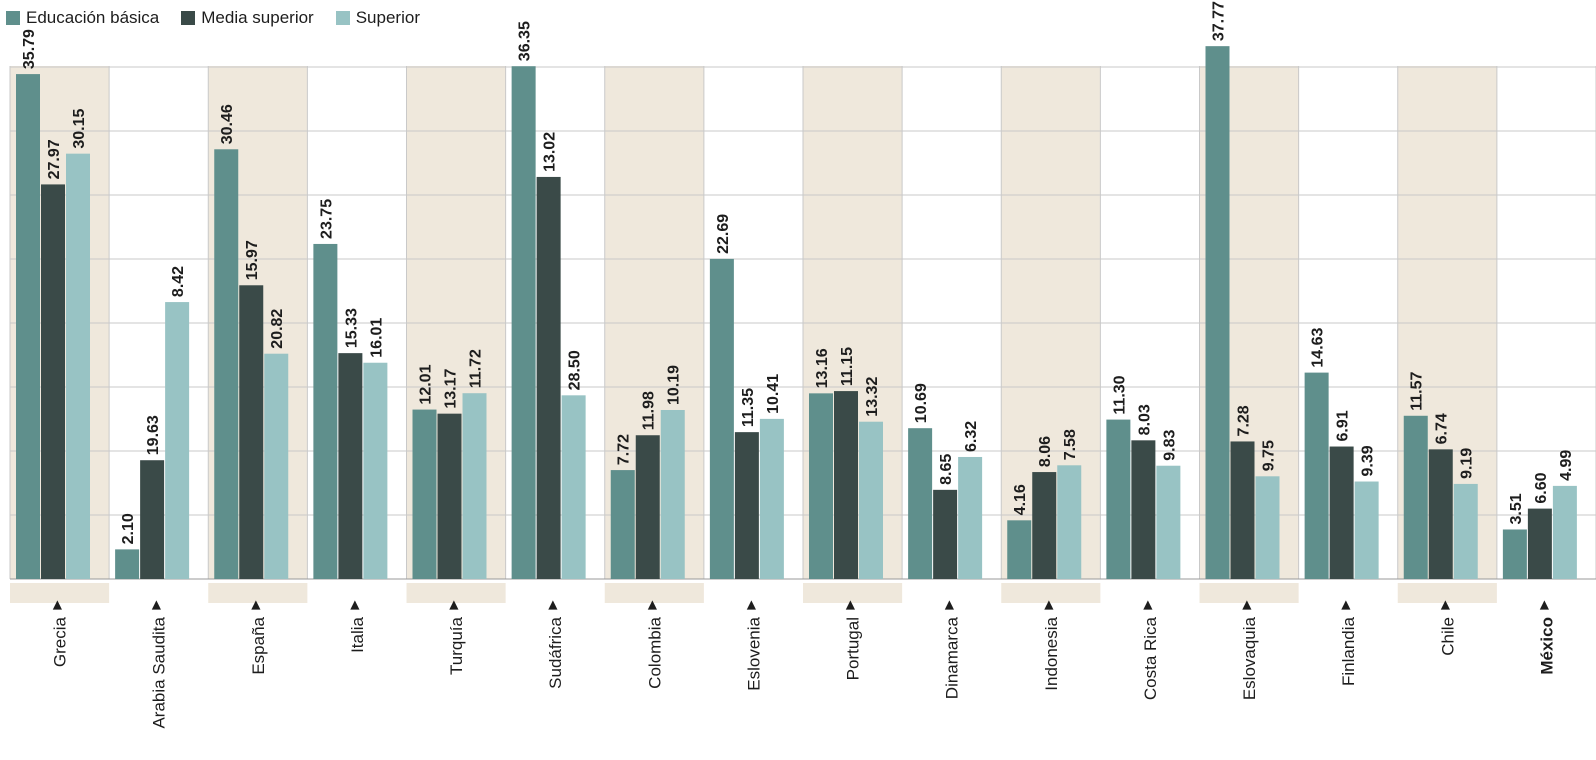 The height and width of the screenshot is (760, 1596). What do you see at coordinates (1020, 499) in the screenshot?
I see `value-label: 4.16` at bounding box center [1020, 499].